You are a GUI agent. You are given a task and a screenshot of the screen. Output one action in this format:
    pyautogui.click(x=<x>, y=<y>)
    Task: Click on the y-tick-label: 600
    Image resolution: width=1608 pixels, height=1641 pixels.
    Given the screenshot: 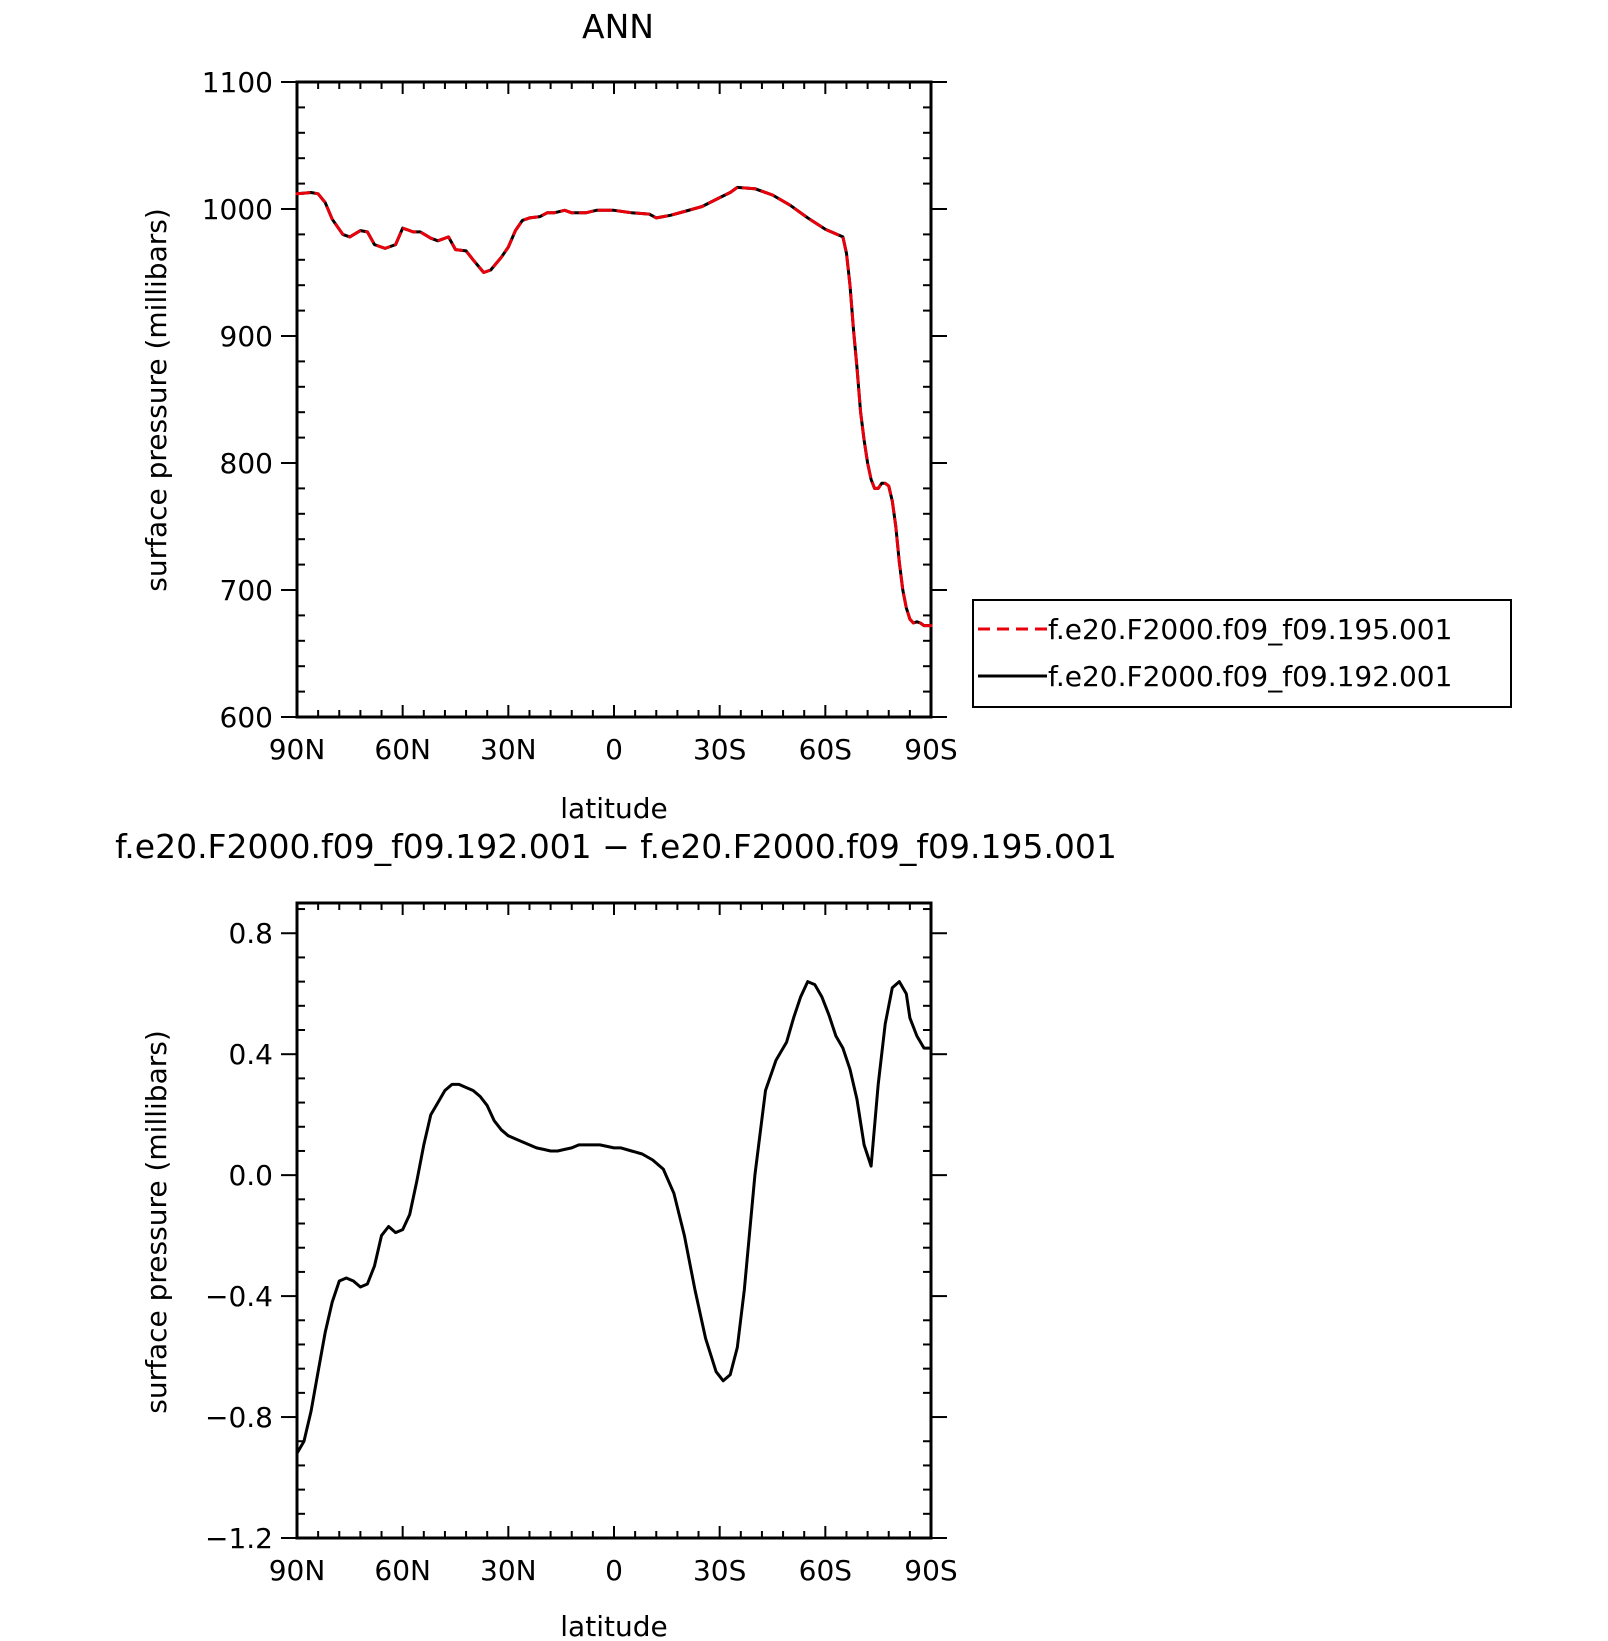 What is the action you would take?
    pyautogui.click(x=246, y=717)
    